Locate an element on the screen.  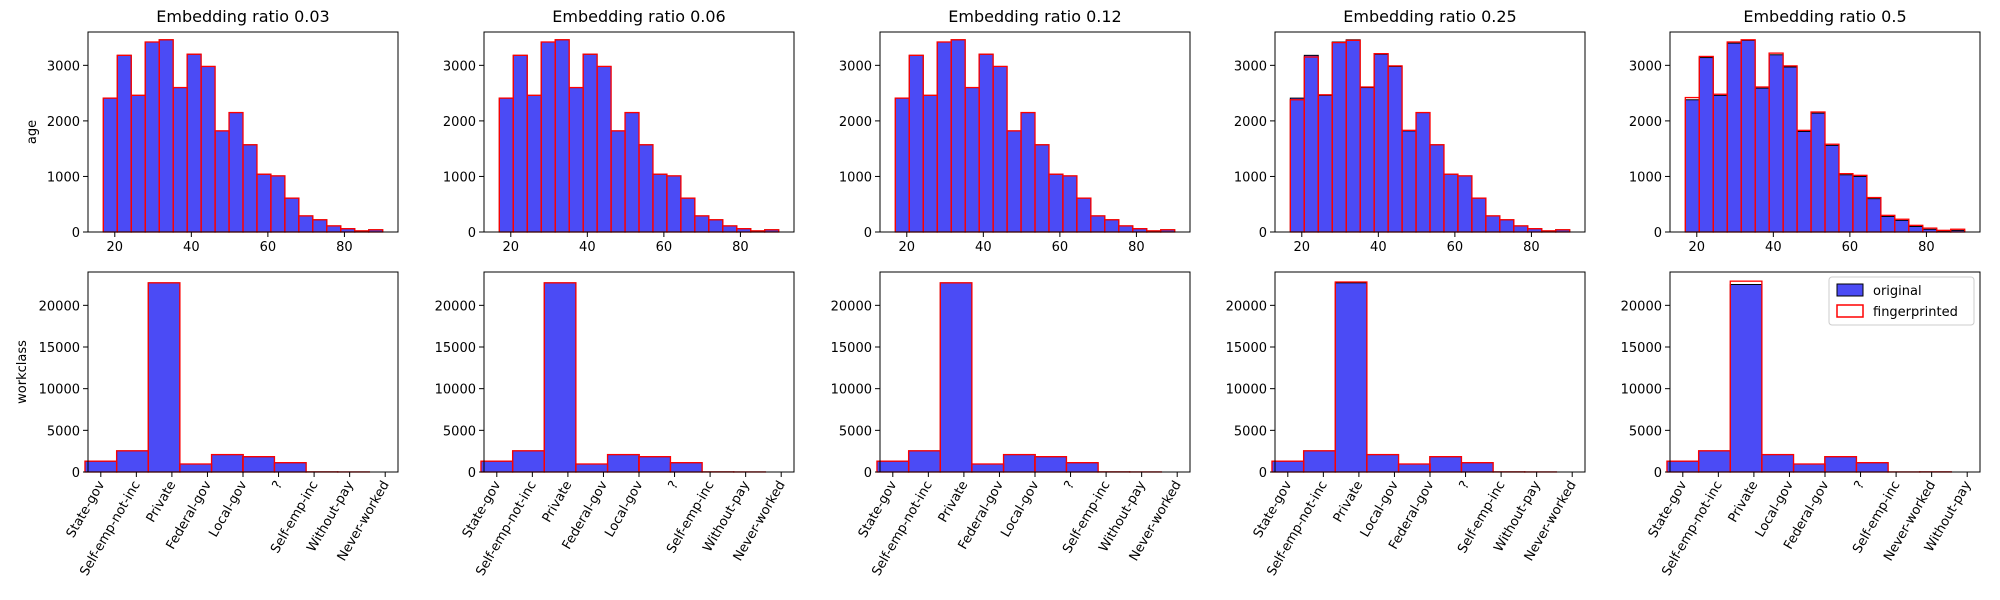
row-label-workclass: workclass is located at coordinates (22, 372).